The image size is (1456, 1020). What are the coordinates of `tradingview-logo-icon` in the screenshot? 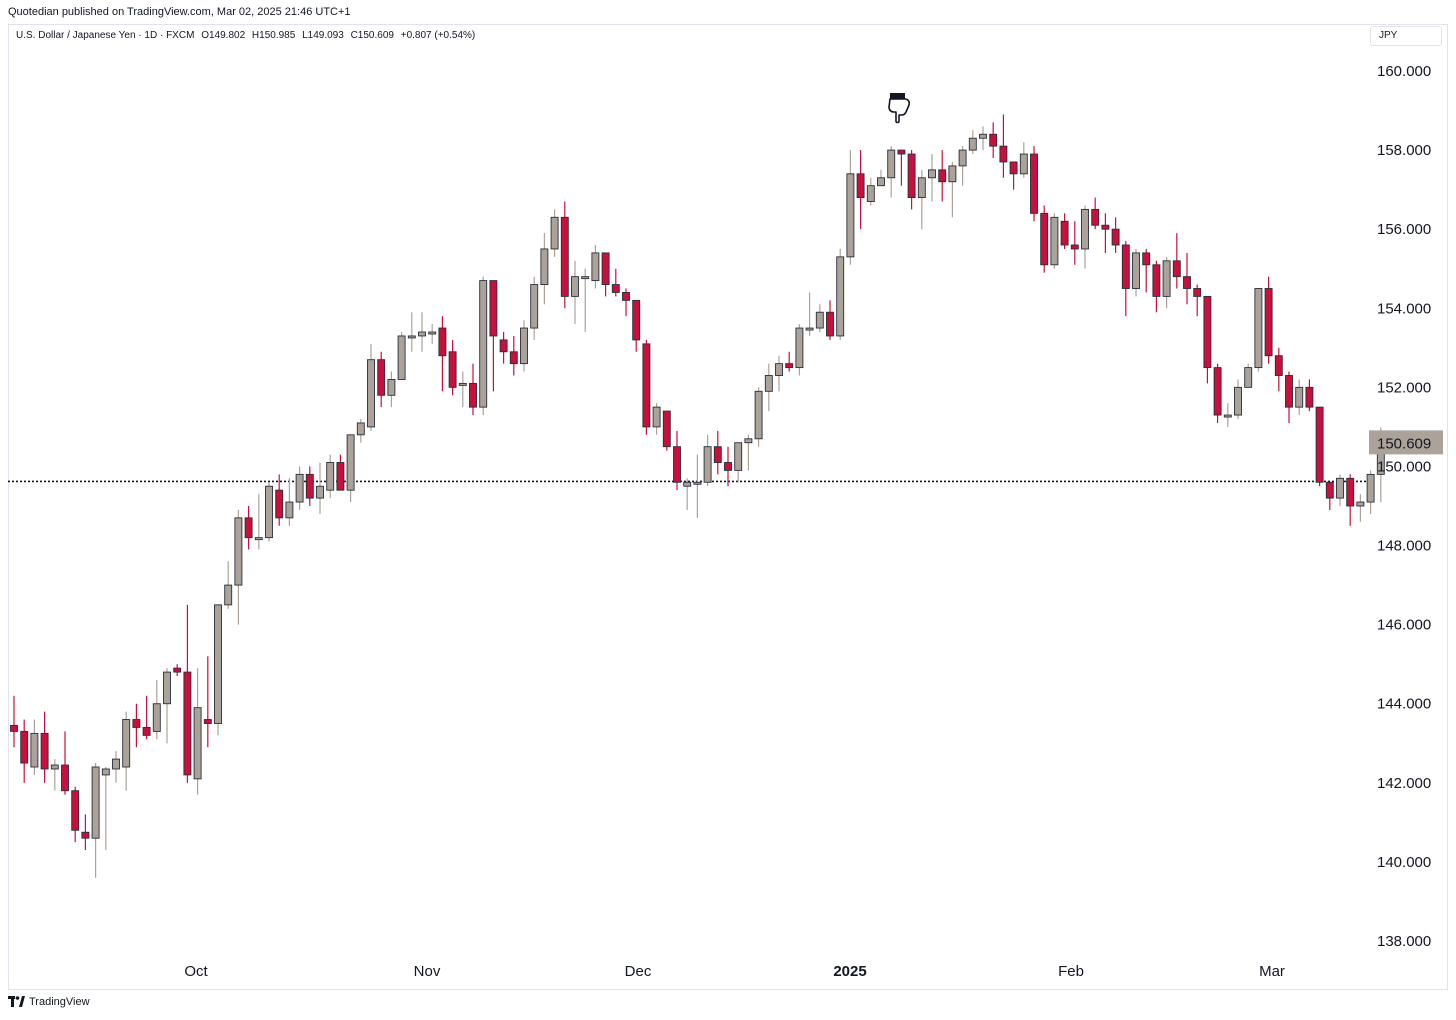 It's located at (16, 1002).